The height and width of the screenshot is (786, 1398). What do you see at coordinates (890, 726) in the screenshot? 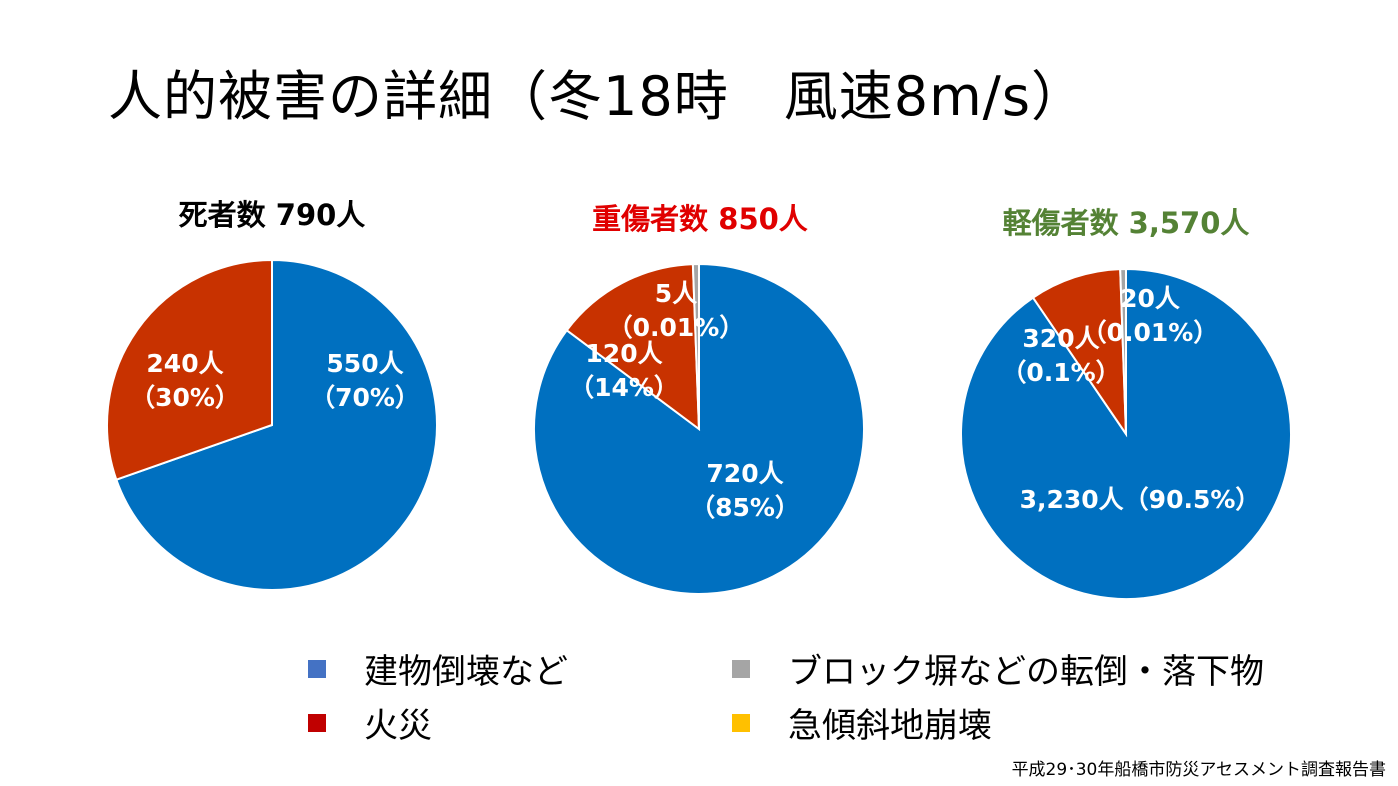
I see `legend-label: 急傾斜地崩壊` at bounding box center [890, 726].